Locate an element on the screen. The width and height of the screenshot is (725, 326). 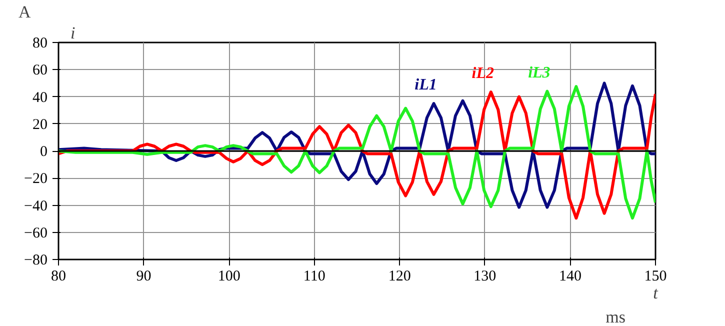
y-tick-label: −60 is located at coordinates (36, 233).